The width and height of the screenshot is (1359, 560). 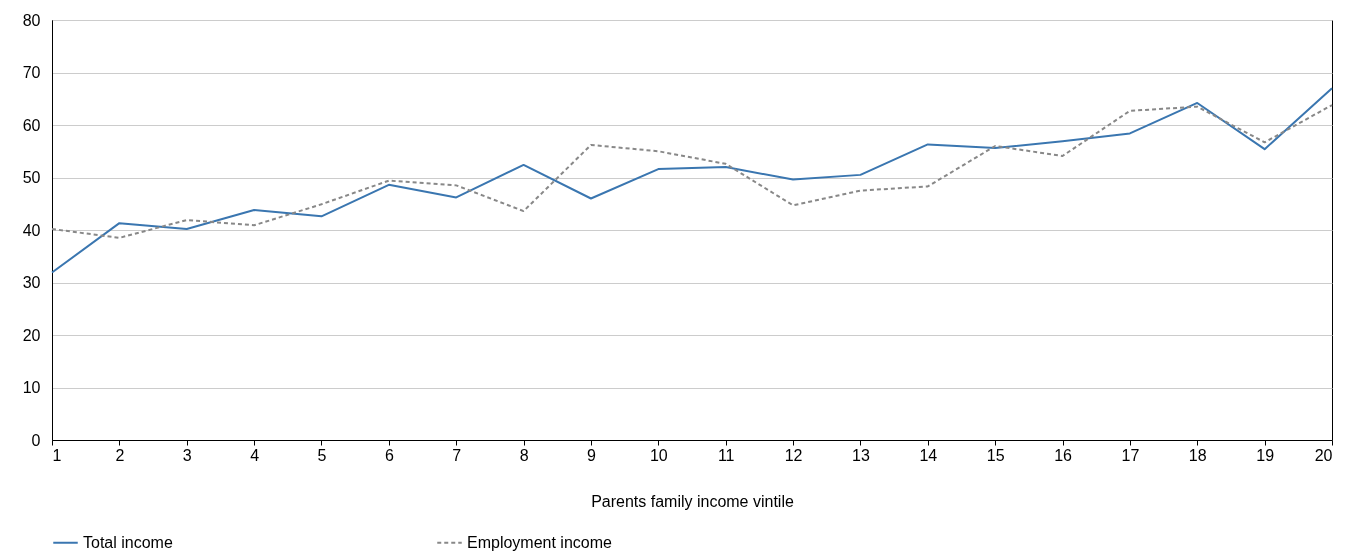 What do you see at coordinates (1265, 455) in the screenshot?
I see `x-tick-label: 19` at bounding box center [1265, 455].